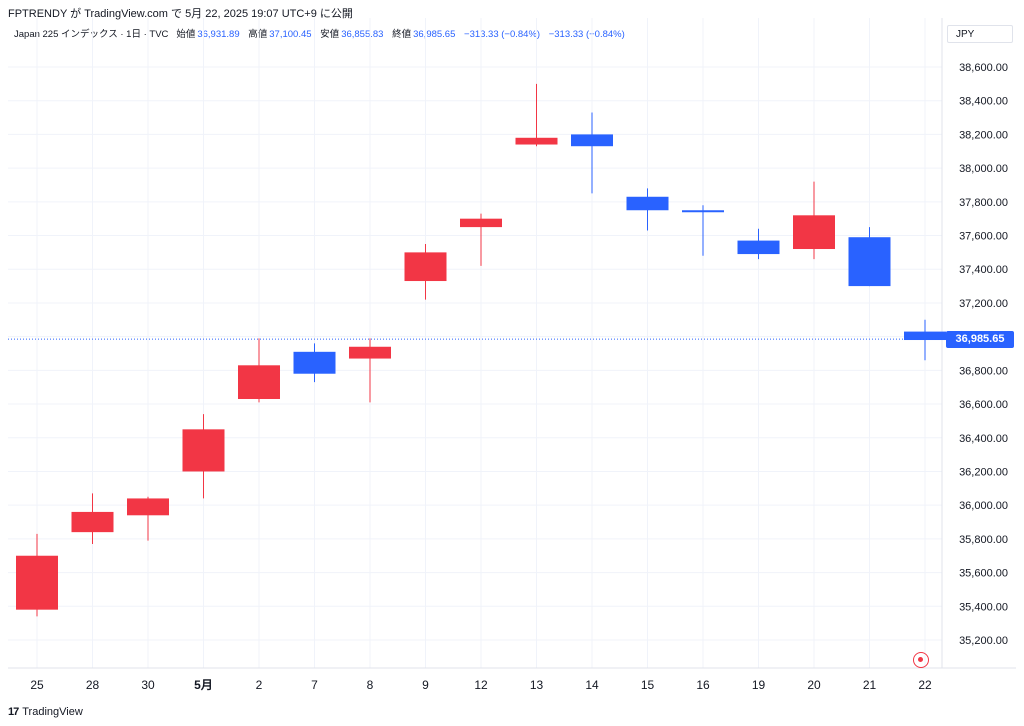 The image size is (1024, 726). Describe the element at coordinates (921, 660) in the screenshot. I see `record-icon` at that location.